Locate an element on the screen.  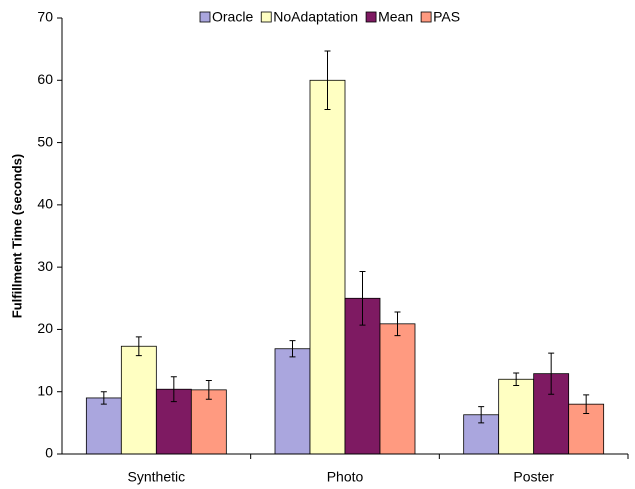
legend-label: Oracle is located at coordinates (232, 17).